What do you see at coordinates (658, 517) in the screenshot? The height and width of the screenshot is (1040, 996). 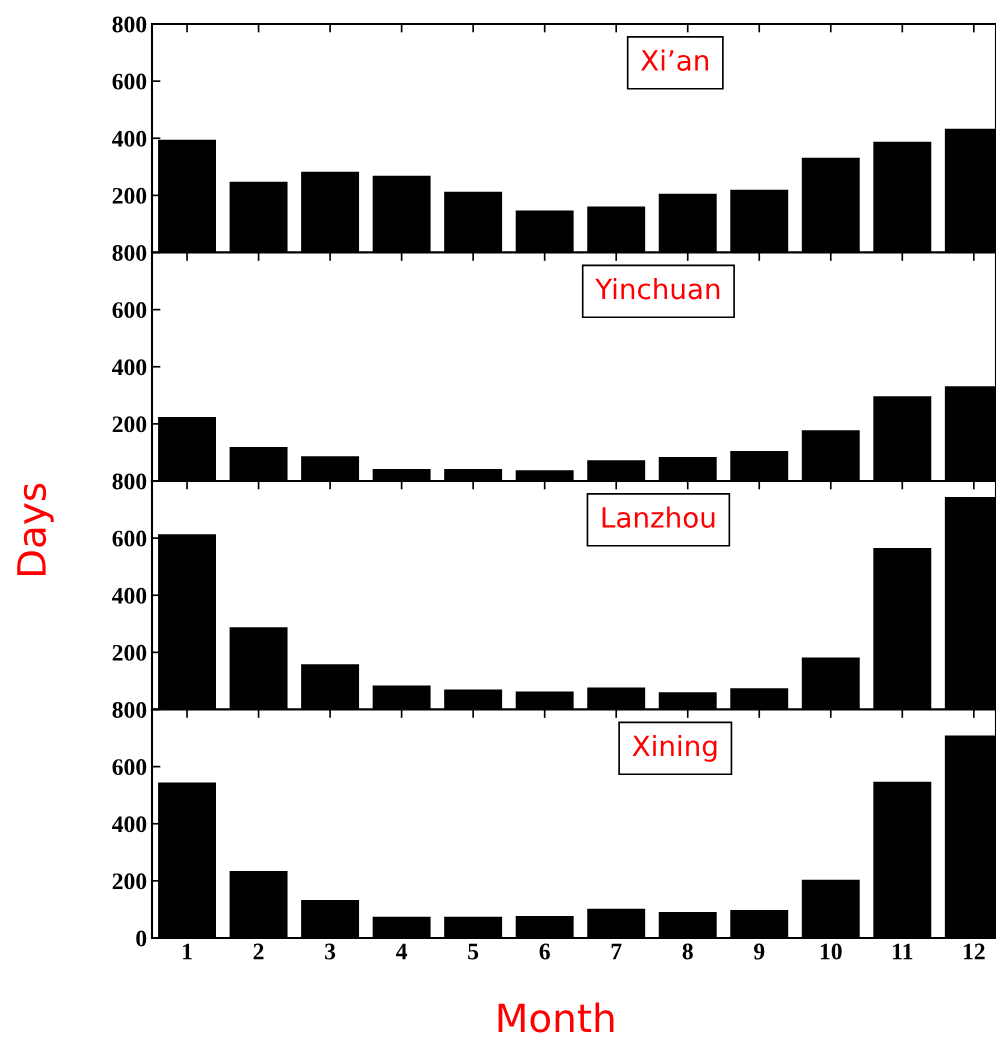 I see `text: Lanzhou` at bounding box center [658, 517].